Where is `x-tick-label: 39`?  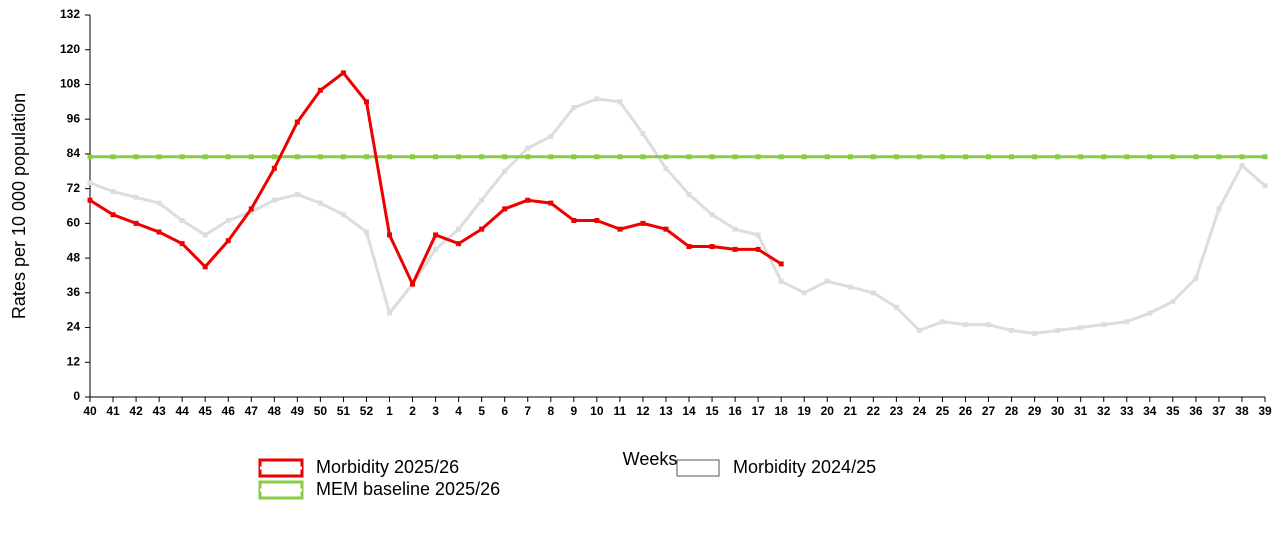 x-tick-label: 39 is located at coordinates (1265, 411).